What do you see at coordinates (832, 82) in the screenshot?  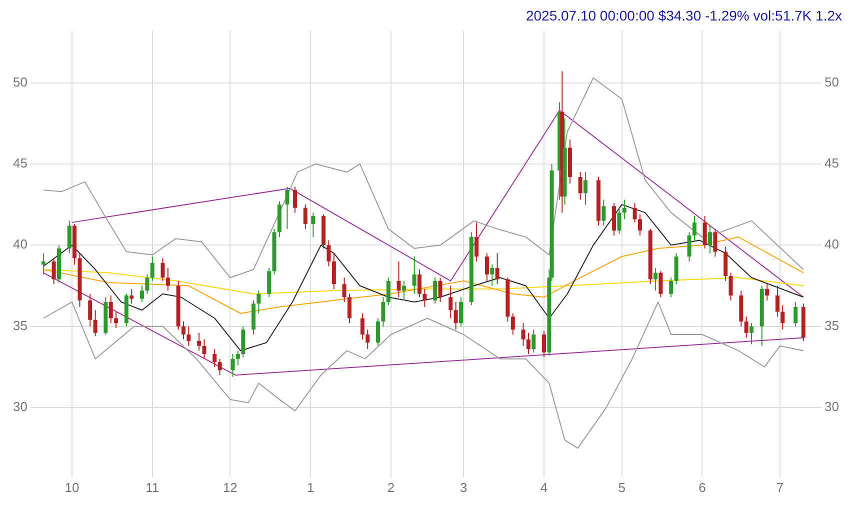 I see `y2-tick-label: 50` at bounding box center [832, 82].